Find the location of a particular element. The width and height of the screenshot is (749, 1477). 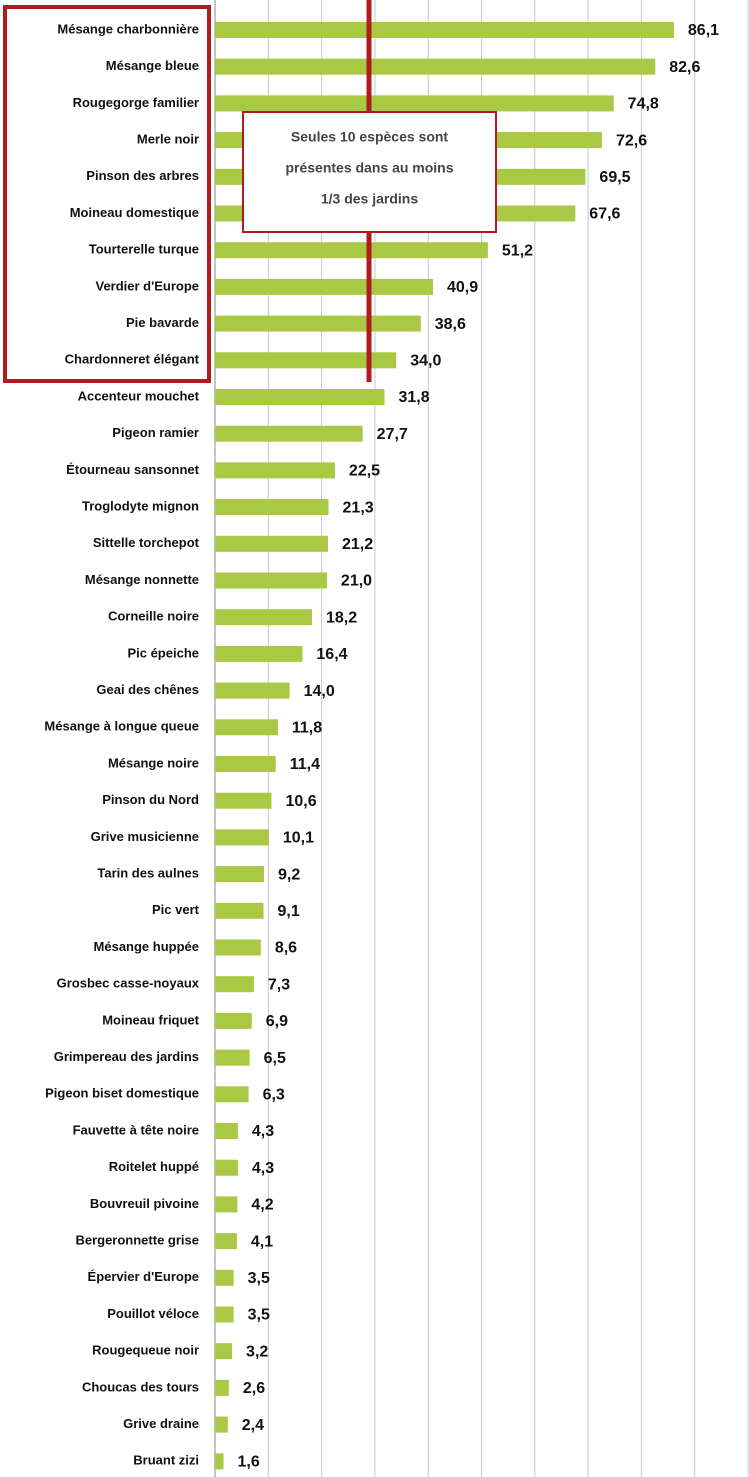

annotation-text: 1/3 des jardins is located at coordinates (369, 199).